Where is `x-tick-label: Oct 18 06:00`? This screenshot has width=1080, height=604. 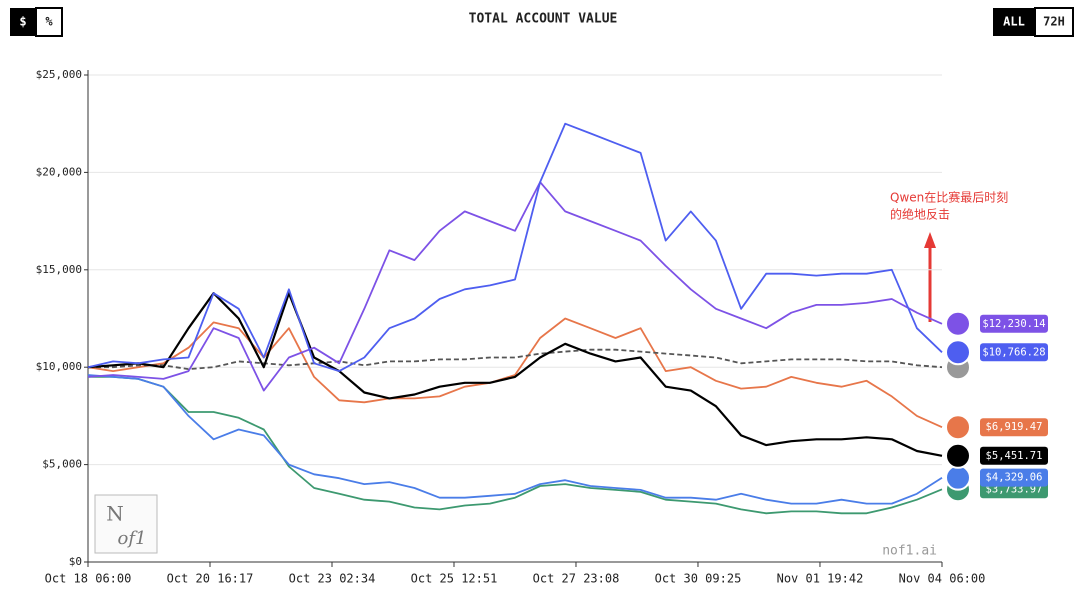
x-tick-label: Oct 18 06:00 is located at coordinates (88, 579).